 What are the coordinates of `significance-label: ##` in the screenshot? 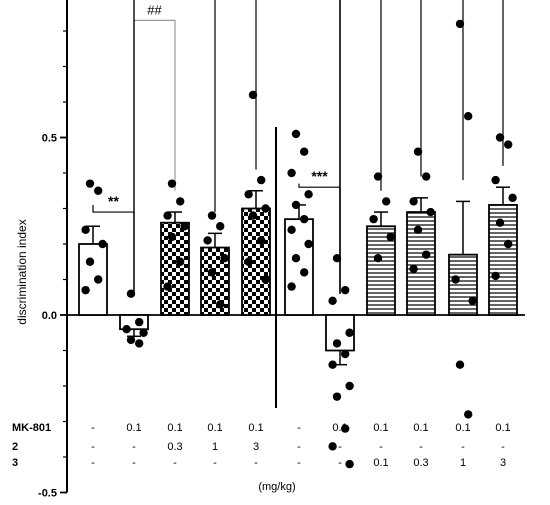 It's located at (154, 9).